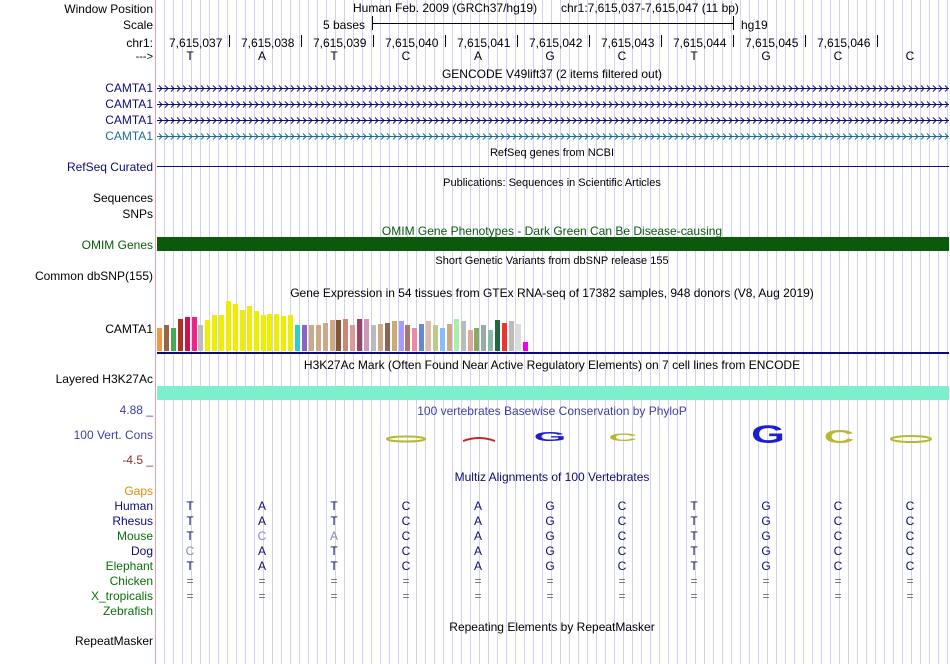 This screenshot has width=950, height=664. What do you see at coordinates (109, 167) in the screenshot?
I see `refseq-label: RefSeq Curated` at bounding box center [109, 167].